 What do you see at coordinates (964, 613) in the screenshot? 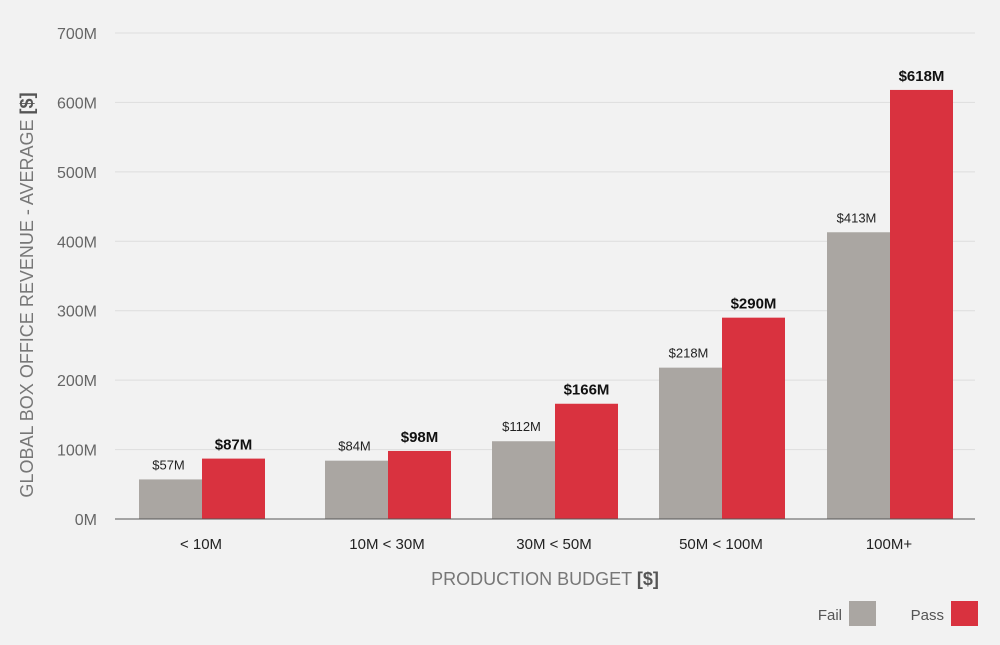
I see `legend-swatch-pass` at bounding box center [964, 613].